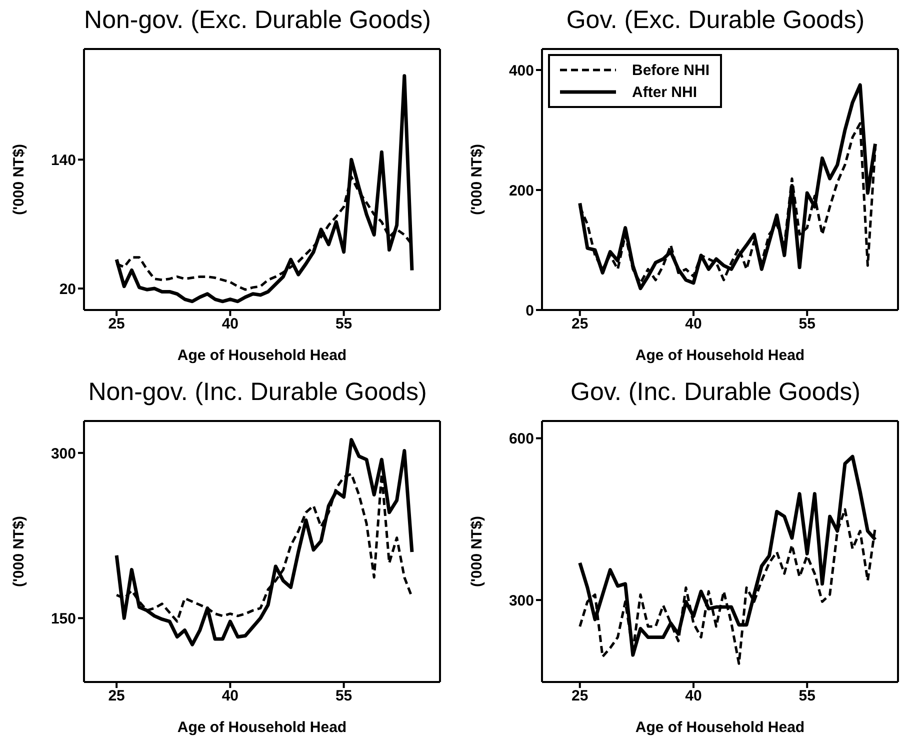  What do you see at coordinates (63, 160) in the screenshot?
I see `y-tick-label: 140` at bounding box center [63, 160].